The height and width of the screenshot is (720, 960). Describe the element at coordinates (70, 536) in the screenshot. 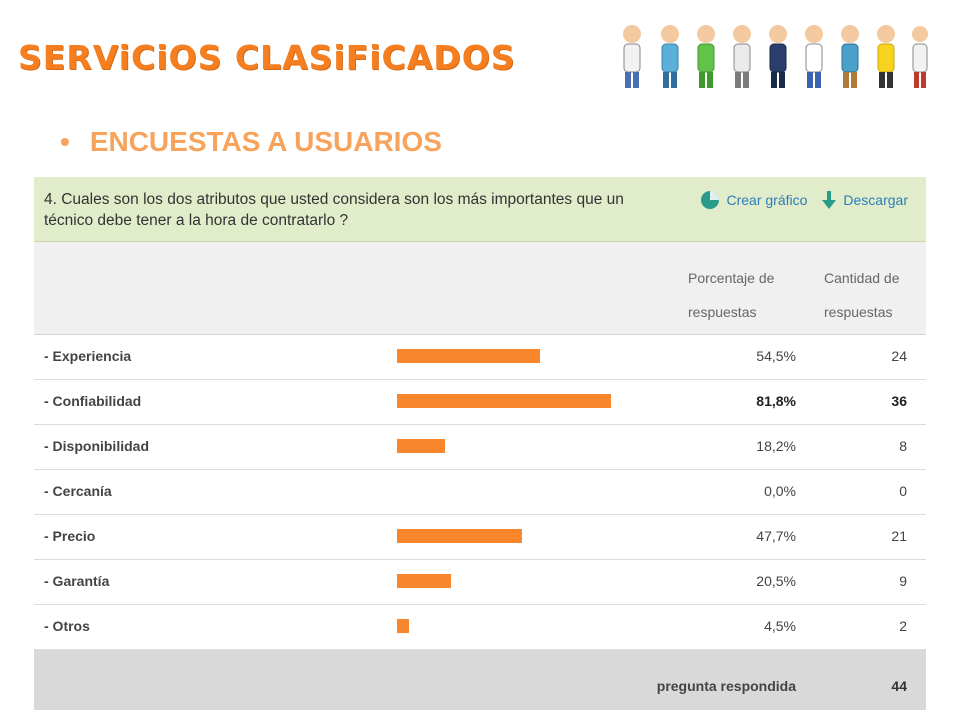

I see `row-label: - Precio` at that location.